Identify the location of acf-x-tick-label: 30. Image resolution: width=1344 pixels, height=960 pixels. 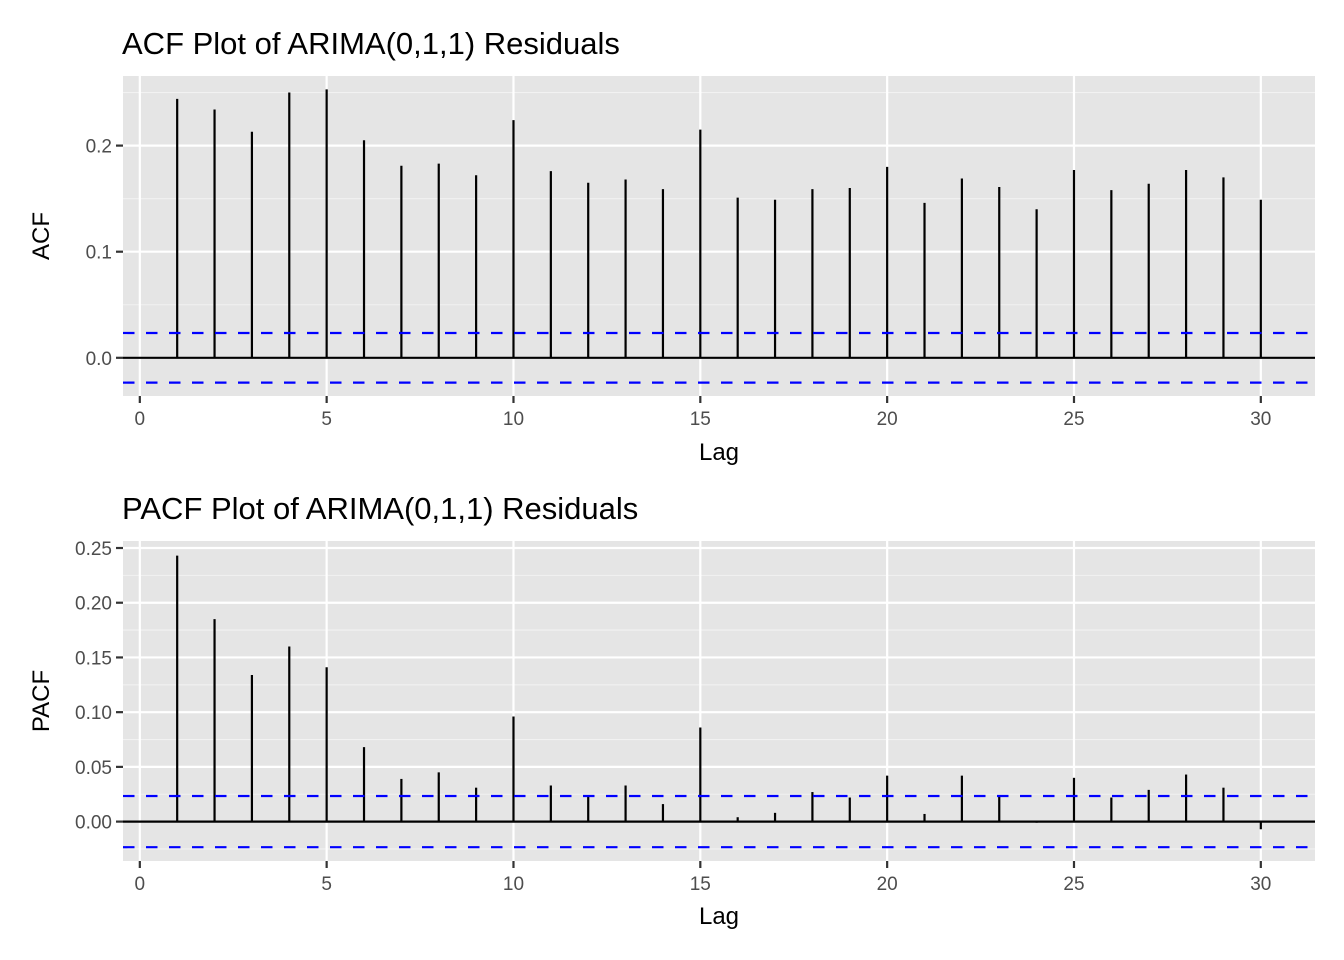
(1260, 419).